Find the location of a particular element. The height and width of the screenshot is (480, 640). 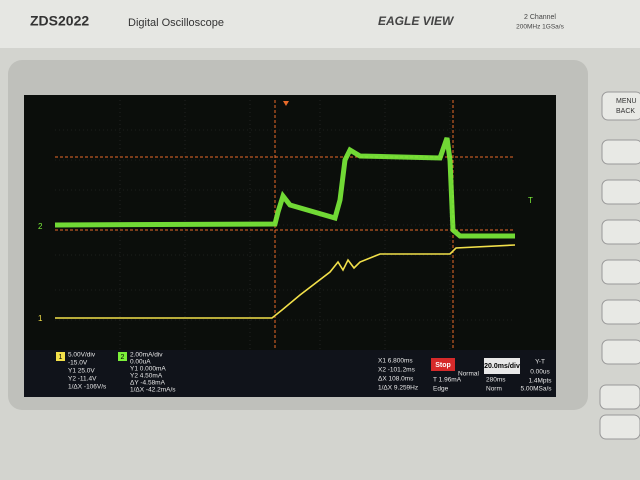

logo: EAGLE VIEW is located at coordinates (416, 21).